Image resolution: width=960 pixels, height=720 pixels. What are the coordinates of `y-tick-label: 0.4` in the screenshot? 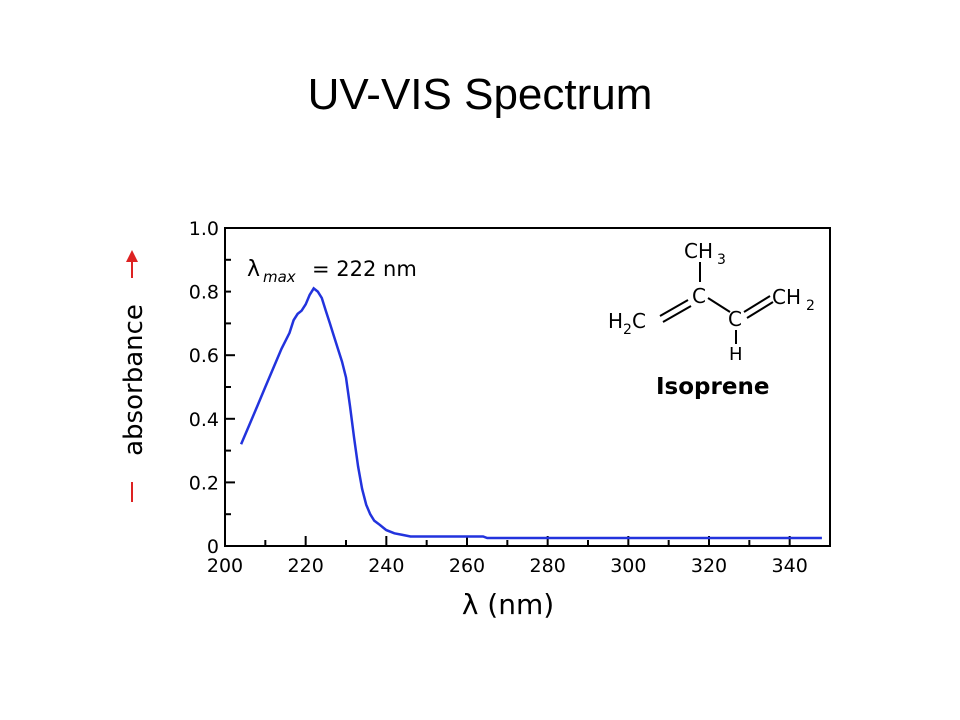 It's located at (204, 420).